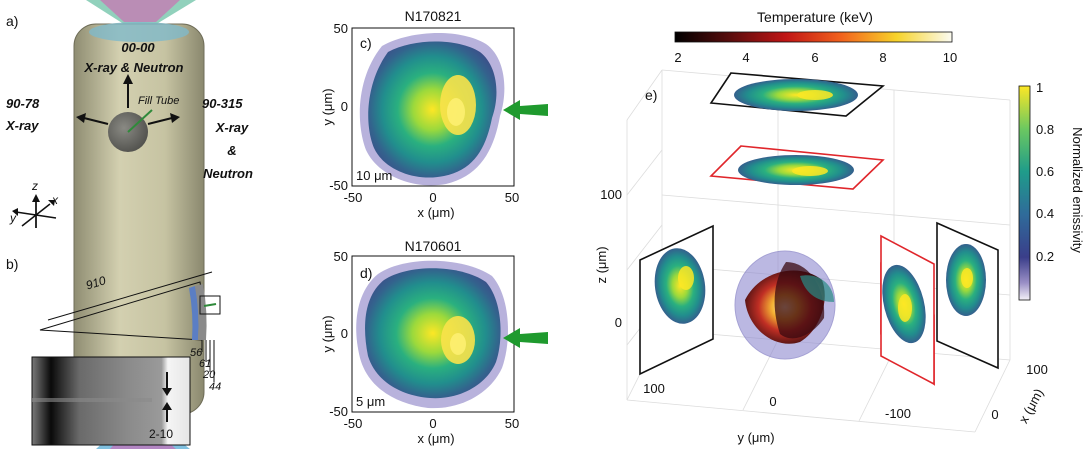 This screenshot has width=1085, height=449. What do you see at coordinates (353, 197) in the screenshot?
I see `panel-c-xtick-1: -50` at bounding box center [353, 197].